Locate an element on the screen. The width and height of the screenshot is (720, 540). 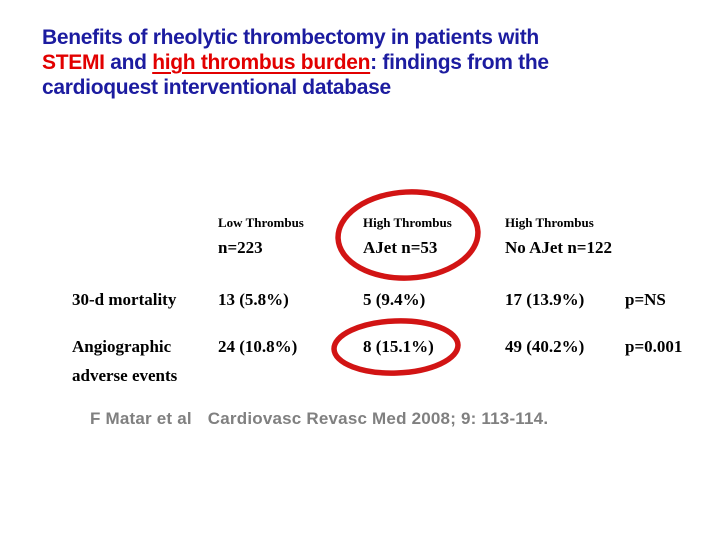
table-cell: 5 (9.4%) is located at coordinates (394, 299).